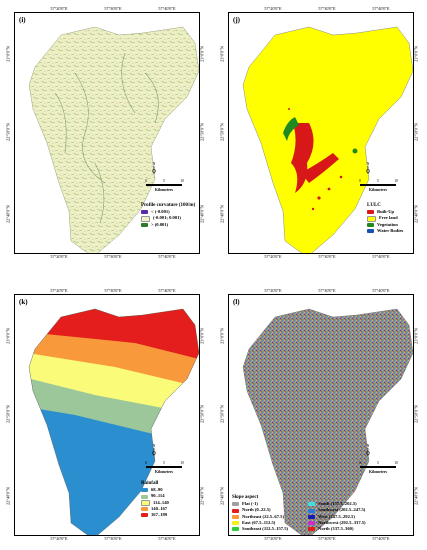 The width and height of the screenshot is (427, 550). I want to click on legend-item: < (-0.001), so click(168, 212).